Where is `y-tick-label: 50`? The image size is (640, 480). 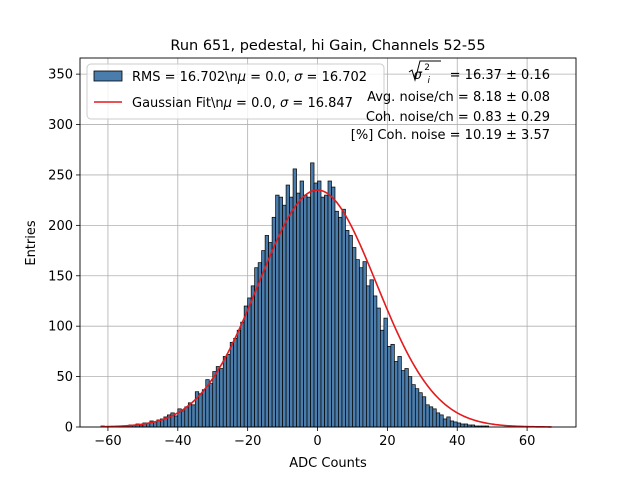
y-tick-label: 50 is located at coordinates (64, 377).